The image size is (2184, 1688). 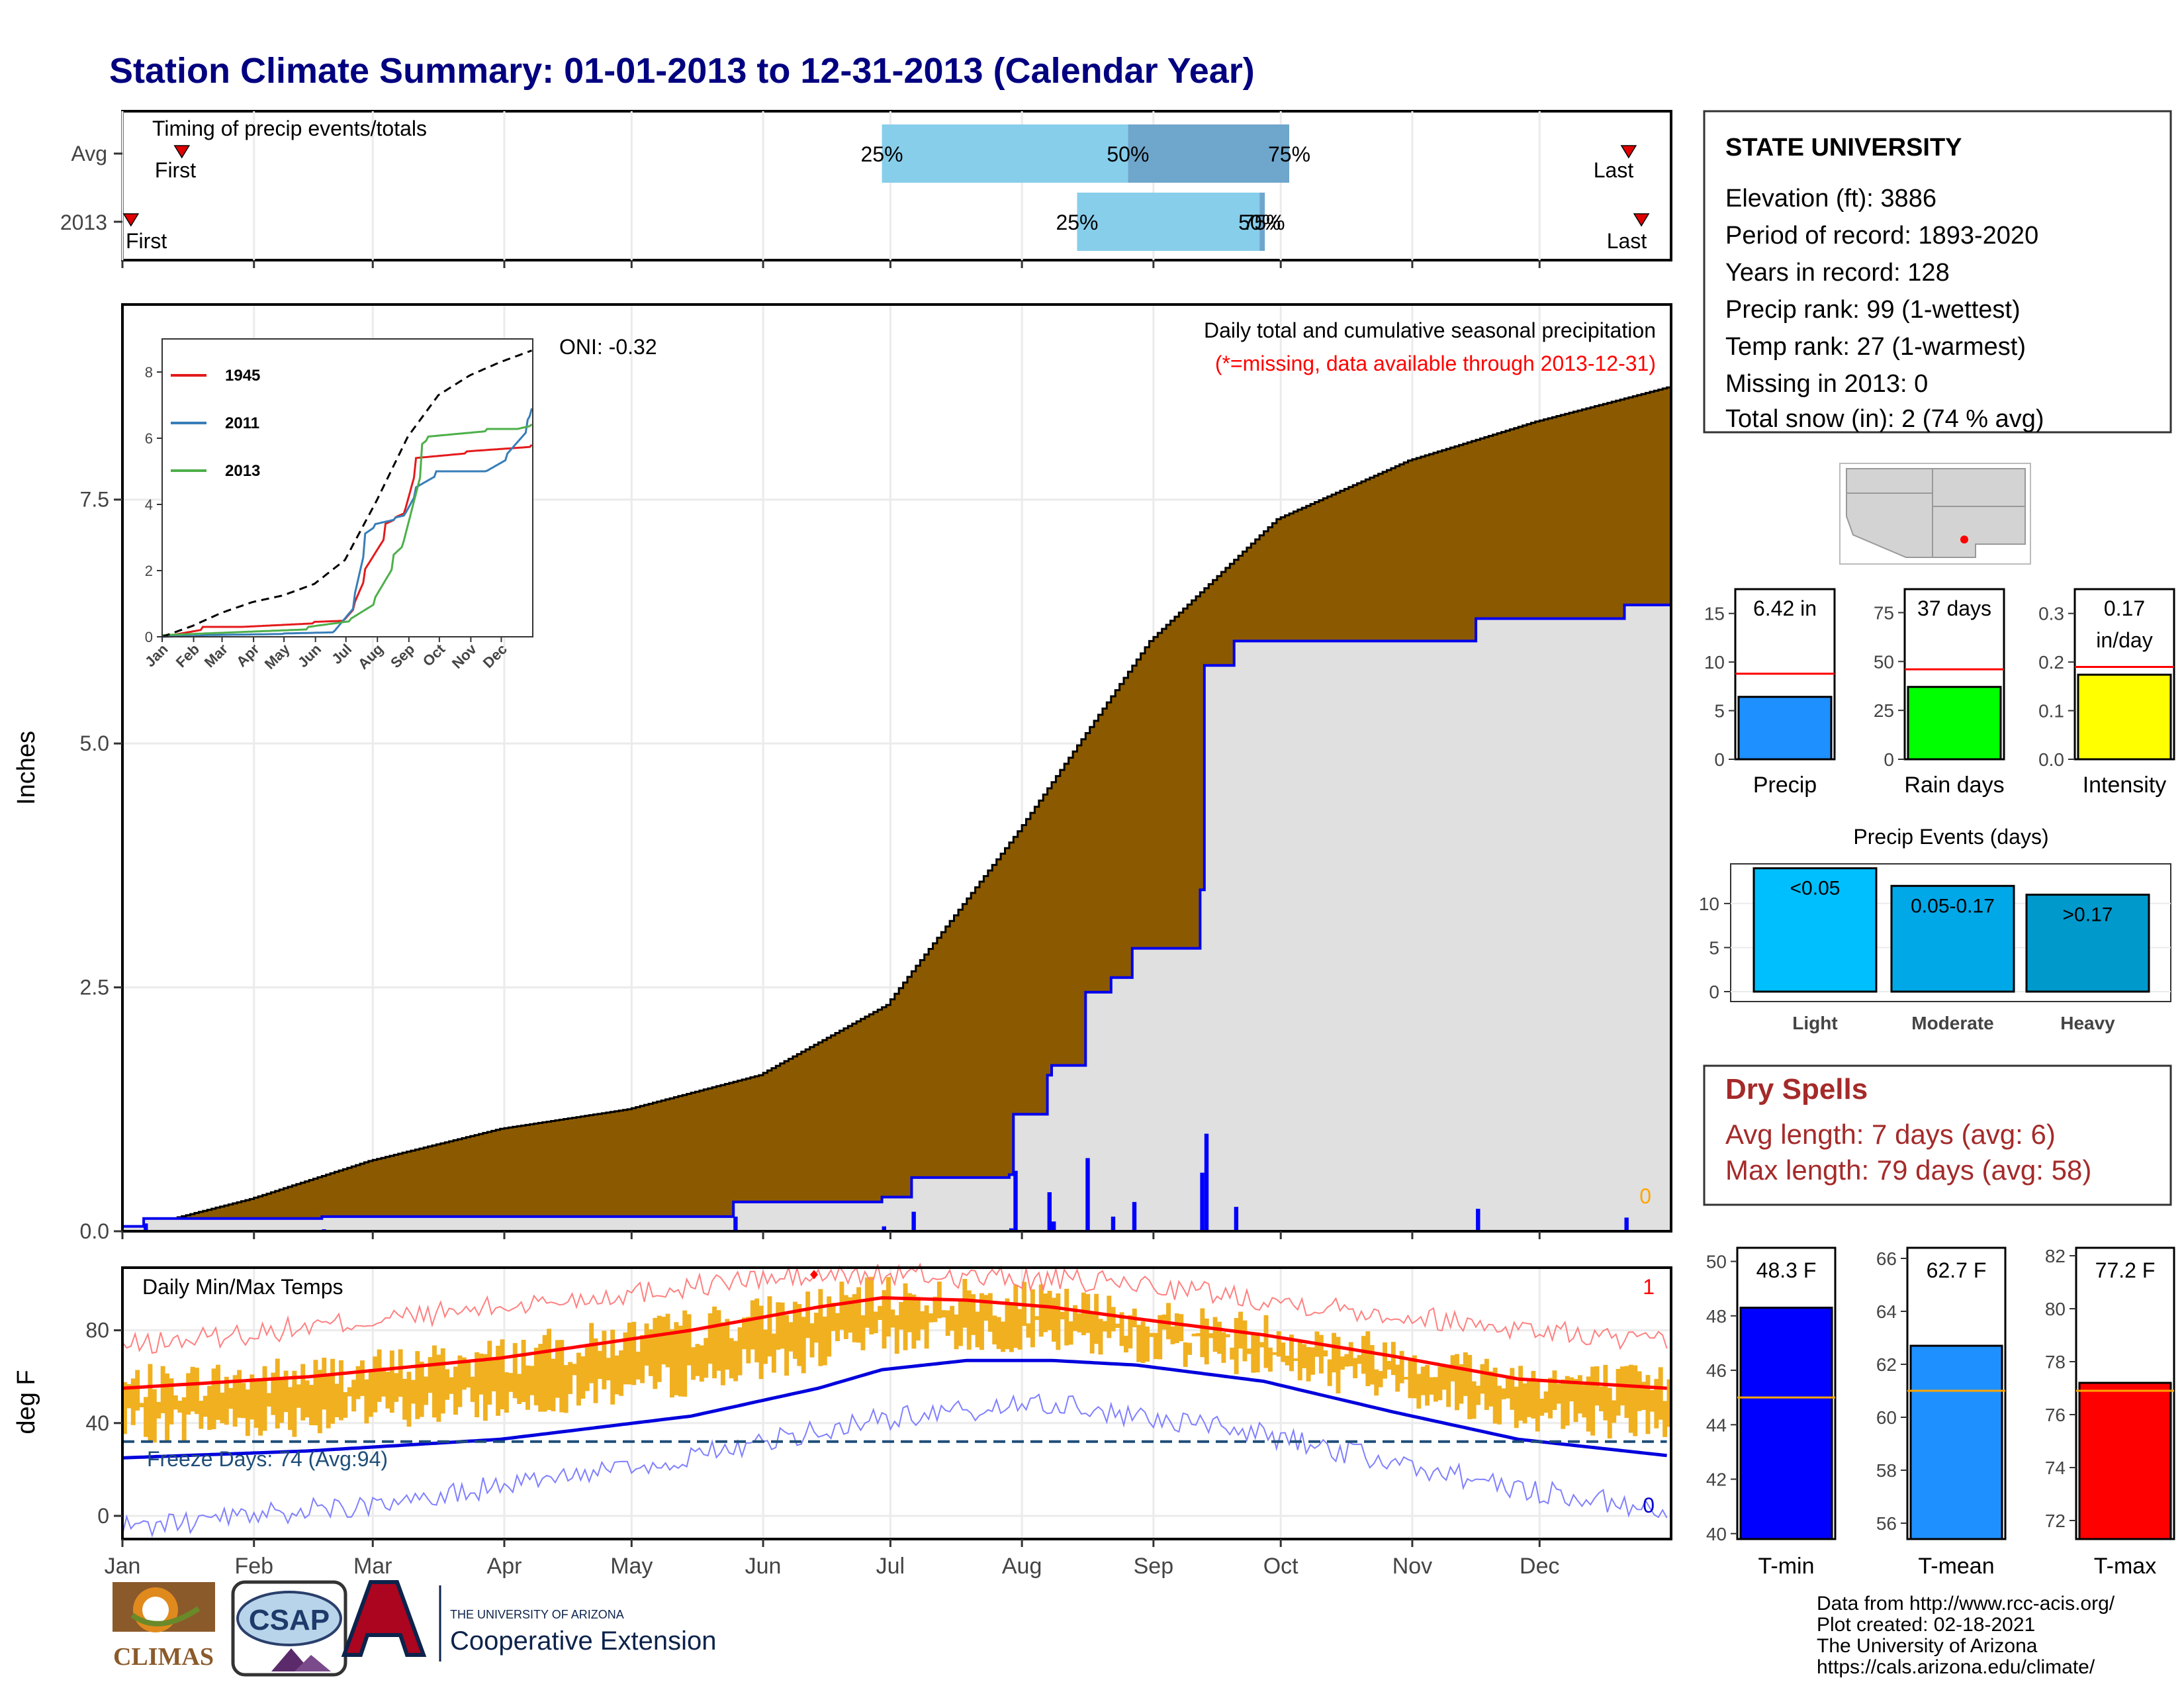 I want to click on timing-2013-first-marker, so click(x=131, y=220).